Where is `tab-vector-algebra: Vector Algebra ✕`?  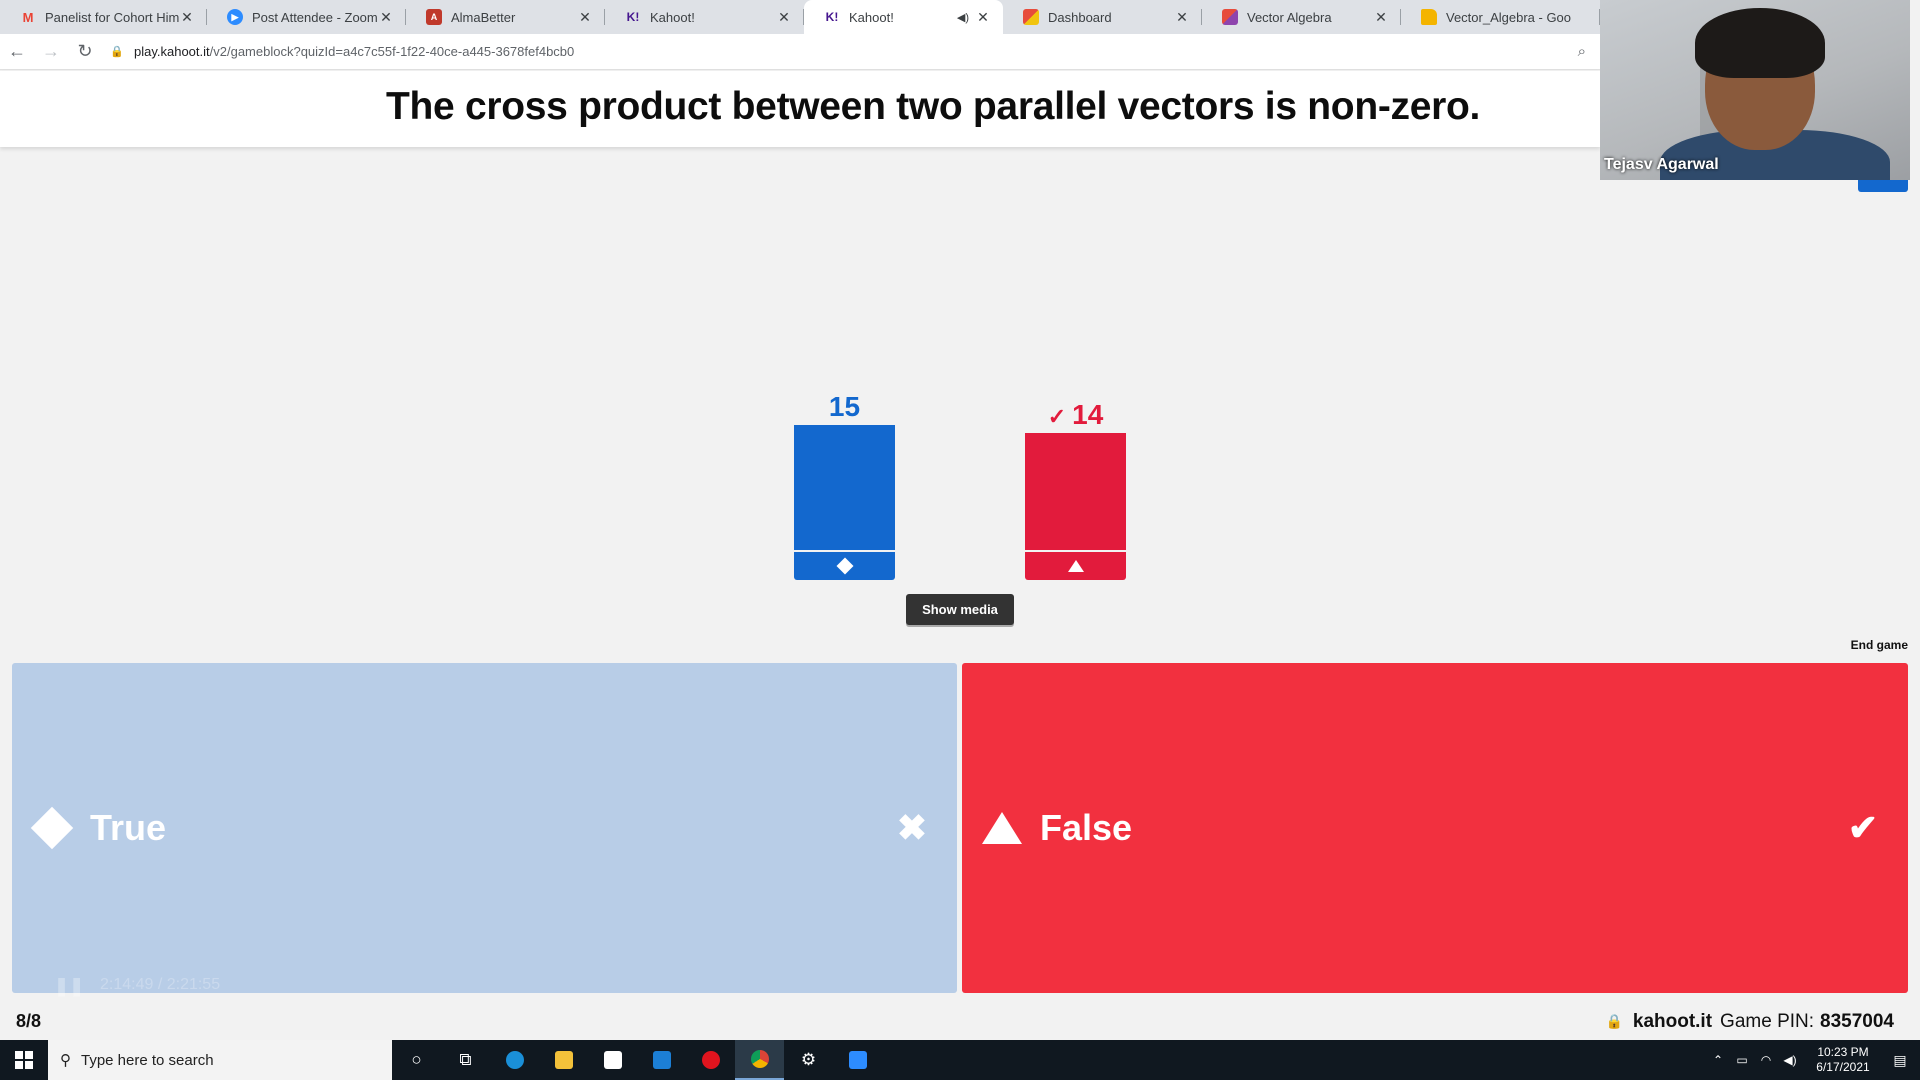
tab-vector-algebra: Vector Algebra ✕ is located at coordinates (1301, 17).